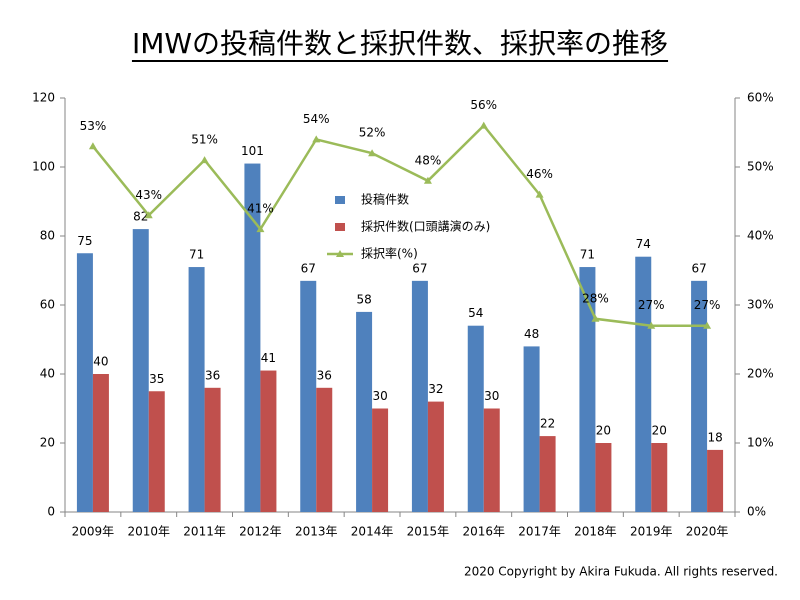  Describe the element at coordinates (260, 209) in the screenshot. I see `line-value-label: 41%` at that location.